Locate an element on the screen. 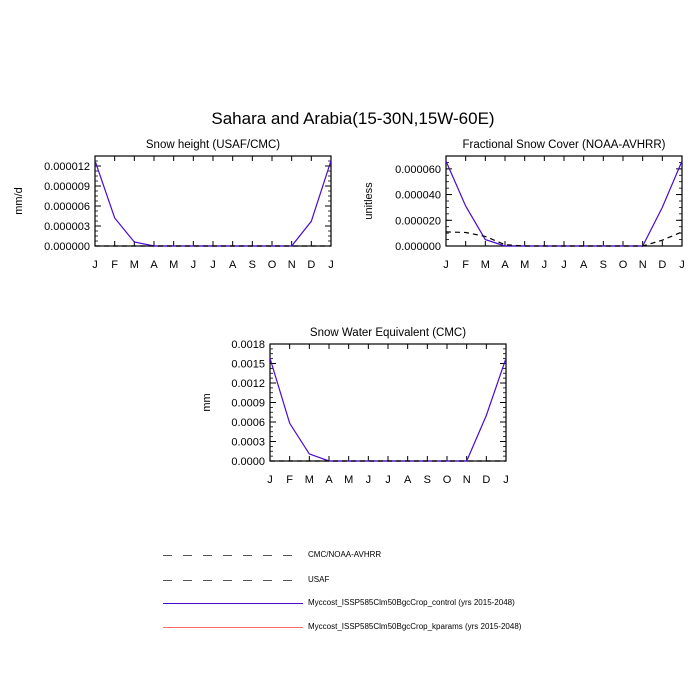  y-axis-label: mm is located at coordinates (207, 402).